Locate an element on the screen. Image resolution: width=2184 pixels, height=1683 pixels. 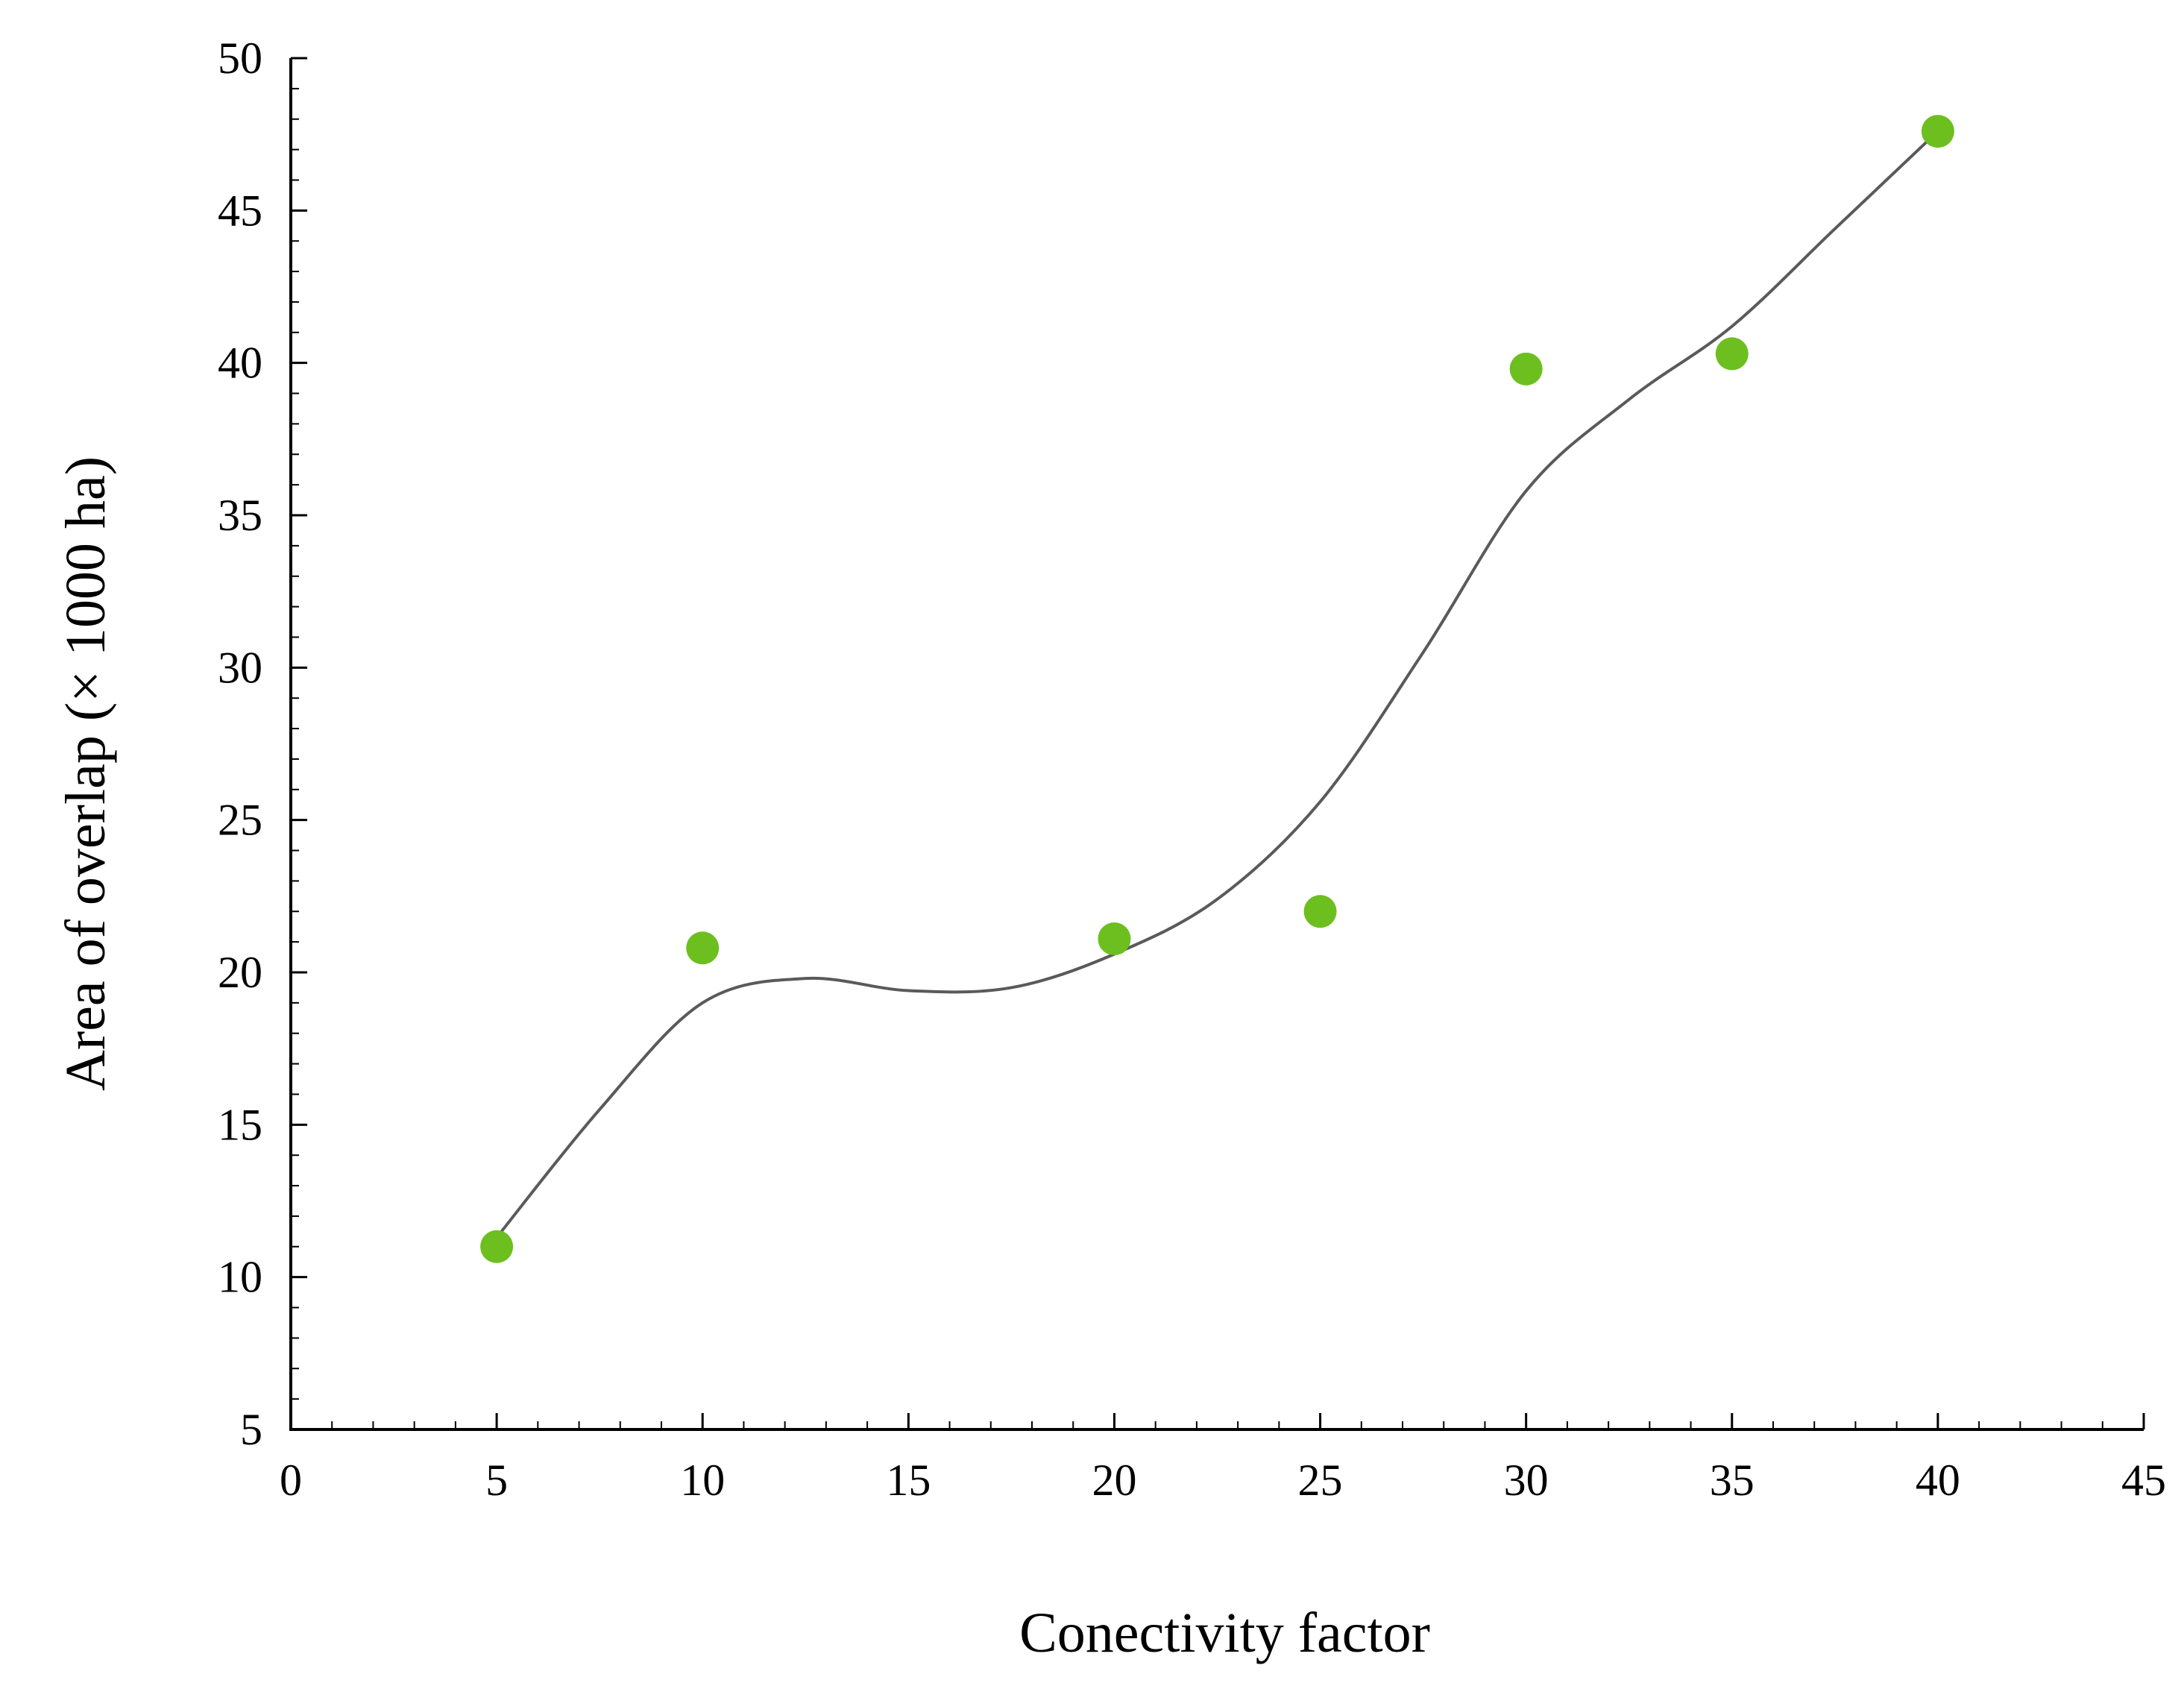
x-tick-label-45: 45 is located at coordinates (2143, 1480).